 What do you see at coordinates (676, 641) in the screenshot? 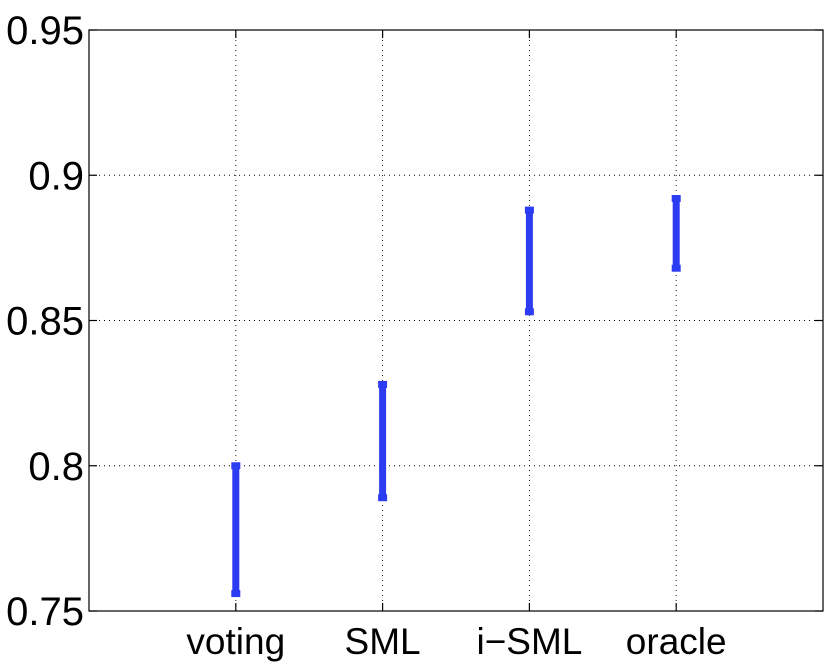
I see `x-tick-label: oracle` at bounding box center [676, 641].